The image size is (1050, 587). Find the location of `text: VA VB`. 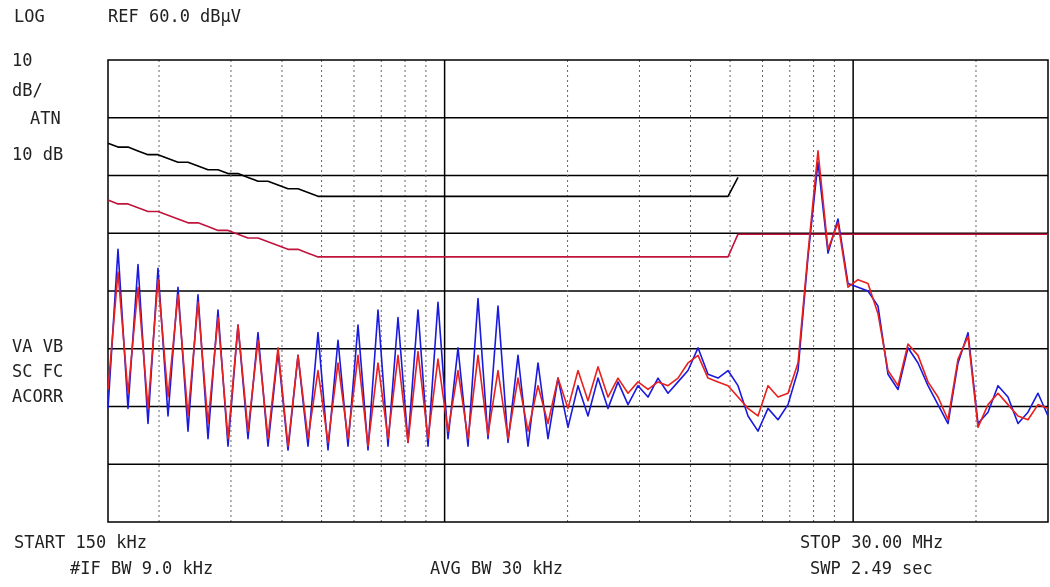

text: VA VB is located at coordinates (38, 346).